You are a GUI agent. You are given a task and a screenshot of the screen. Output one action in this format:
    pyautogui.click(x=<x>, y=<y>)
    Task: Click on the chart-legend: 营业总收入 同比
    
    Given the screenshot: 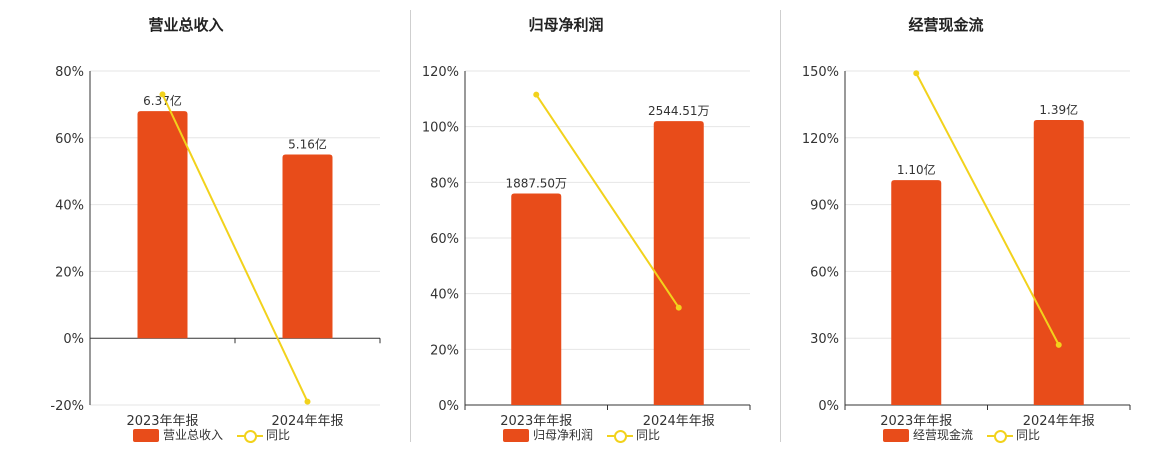 What is the action you would take?
    pyautogui.click(x=186, y=436)
    